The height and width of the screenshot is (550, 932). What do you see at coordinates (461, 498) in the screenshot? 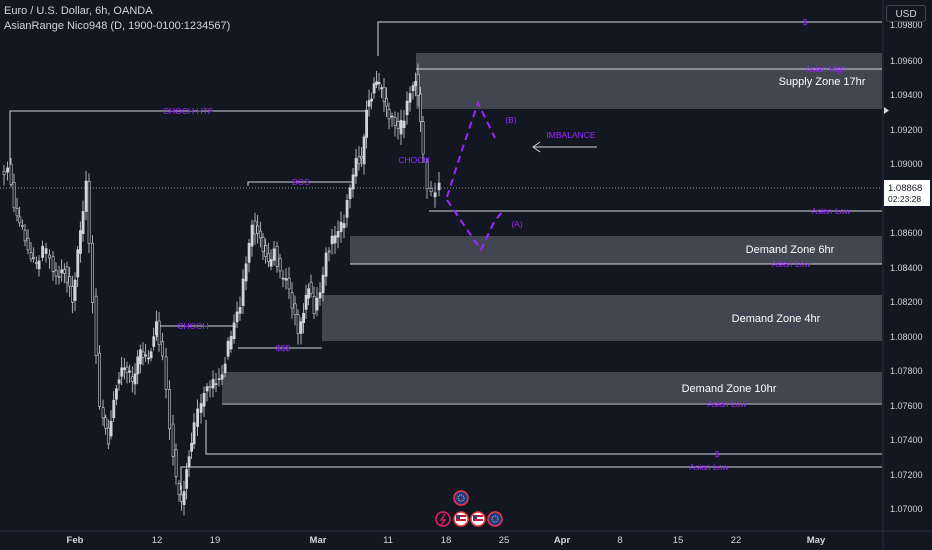
I see `eu-event-icon` at bounding box center [461, 498].